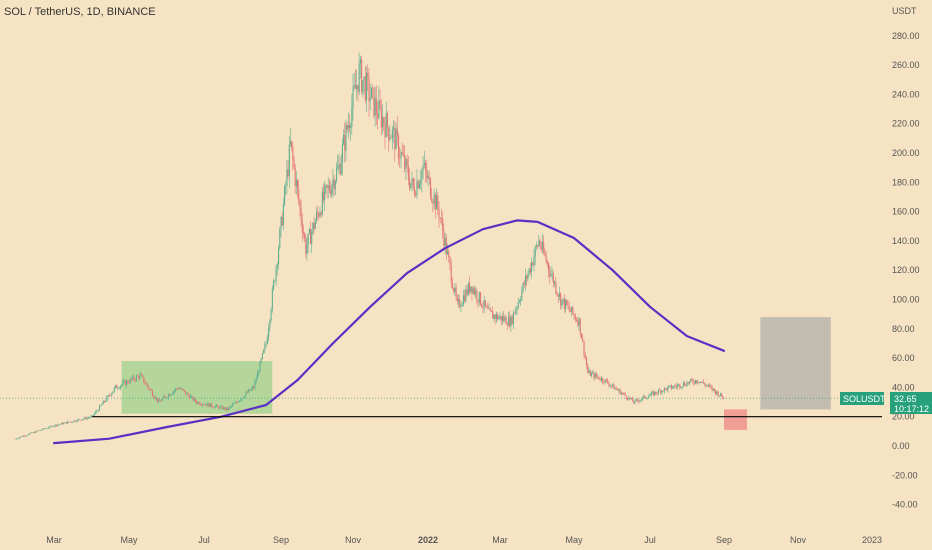  What do you see at coordinates (500, 540) in the screenshot?
I see `x-tick-label: Mar` at bounding box center [500, 540].